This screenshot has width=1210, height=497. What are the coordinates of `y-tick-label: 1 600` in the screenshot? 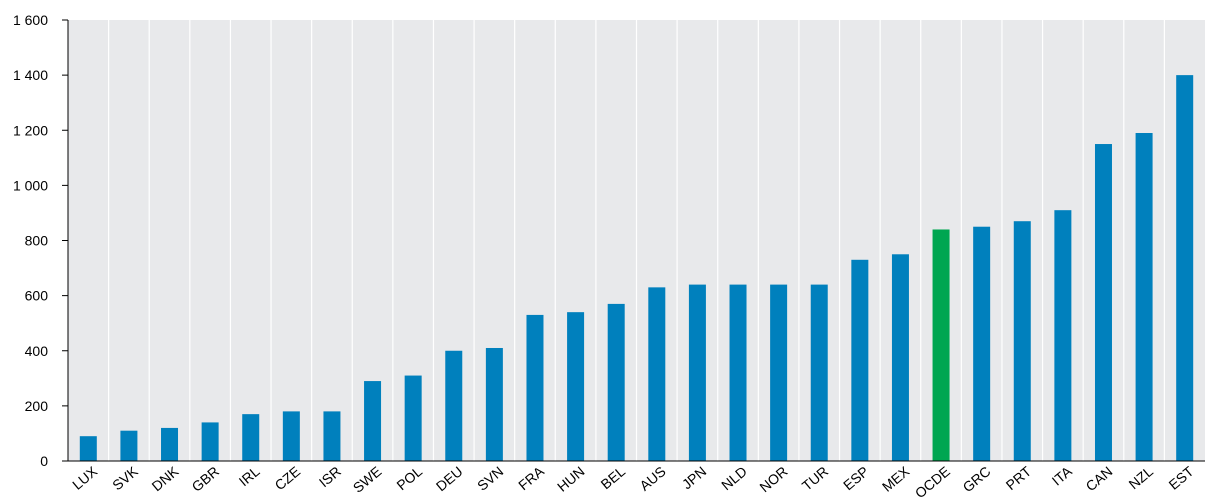 It's located at (30, 20).